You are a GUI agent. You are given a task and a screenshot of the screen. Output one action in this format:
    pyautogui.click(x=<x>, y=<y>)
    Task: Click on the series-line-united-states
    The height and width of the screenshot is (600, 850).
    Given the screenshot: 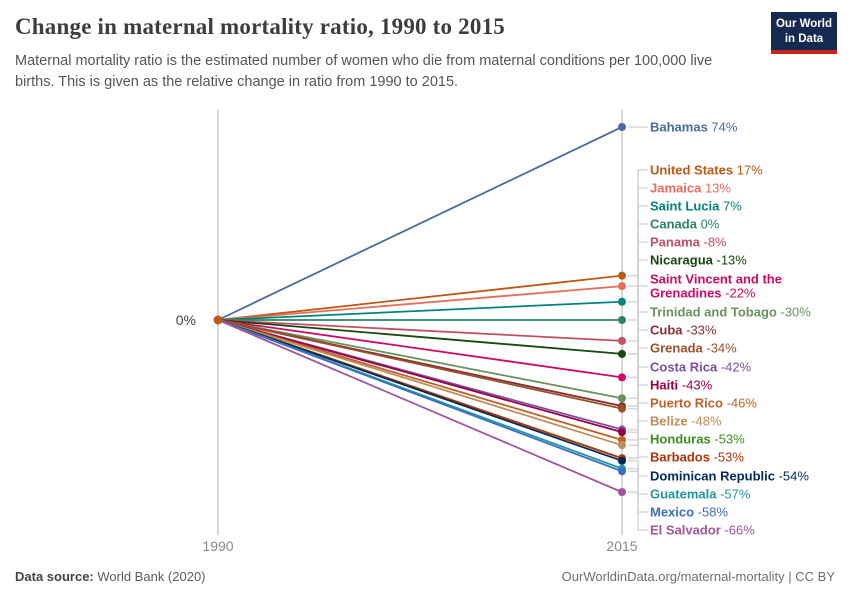 What is the action you would take?
    pyautogui.click(x=420, y=297)
    